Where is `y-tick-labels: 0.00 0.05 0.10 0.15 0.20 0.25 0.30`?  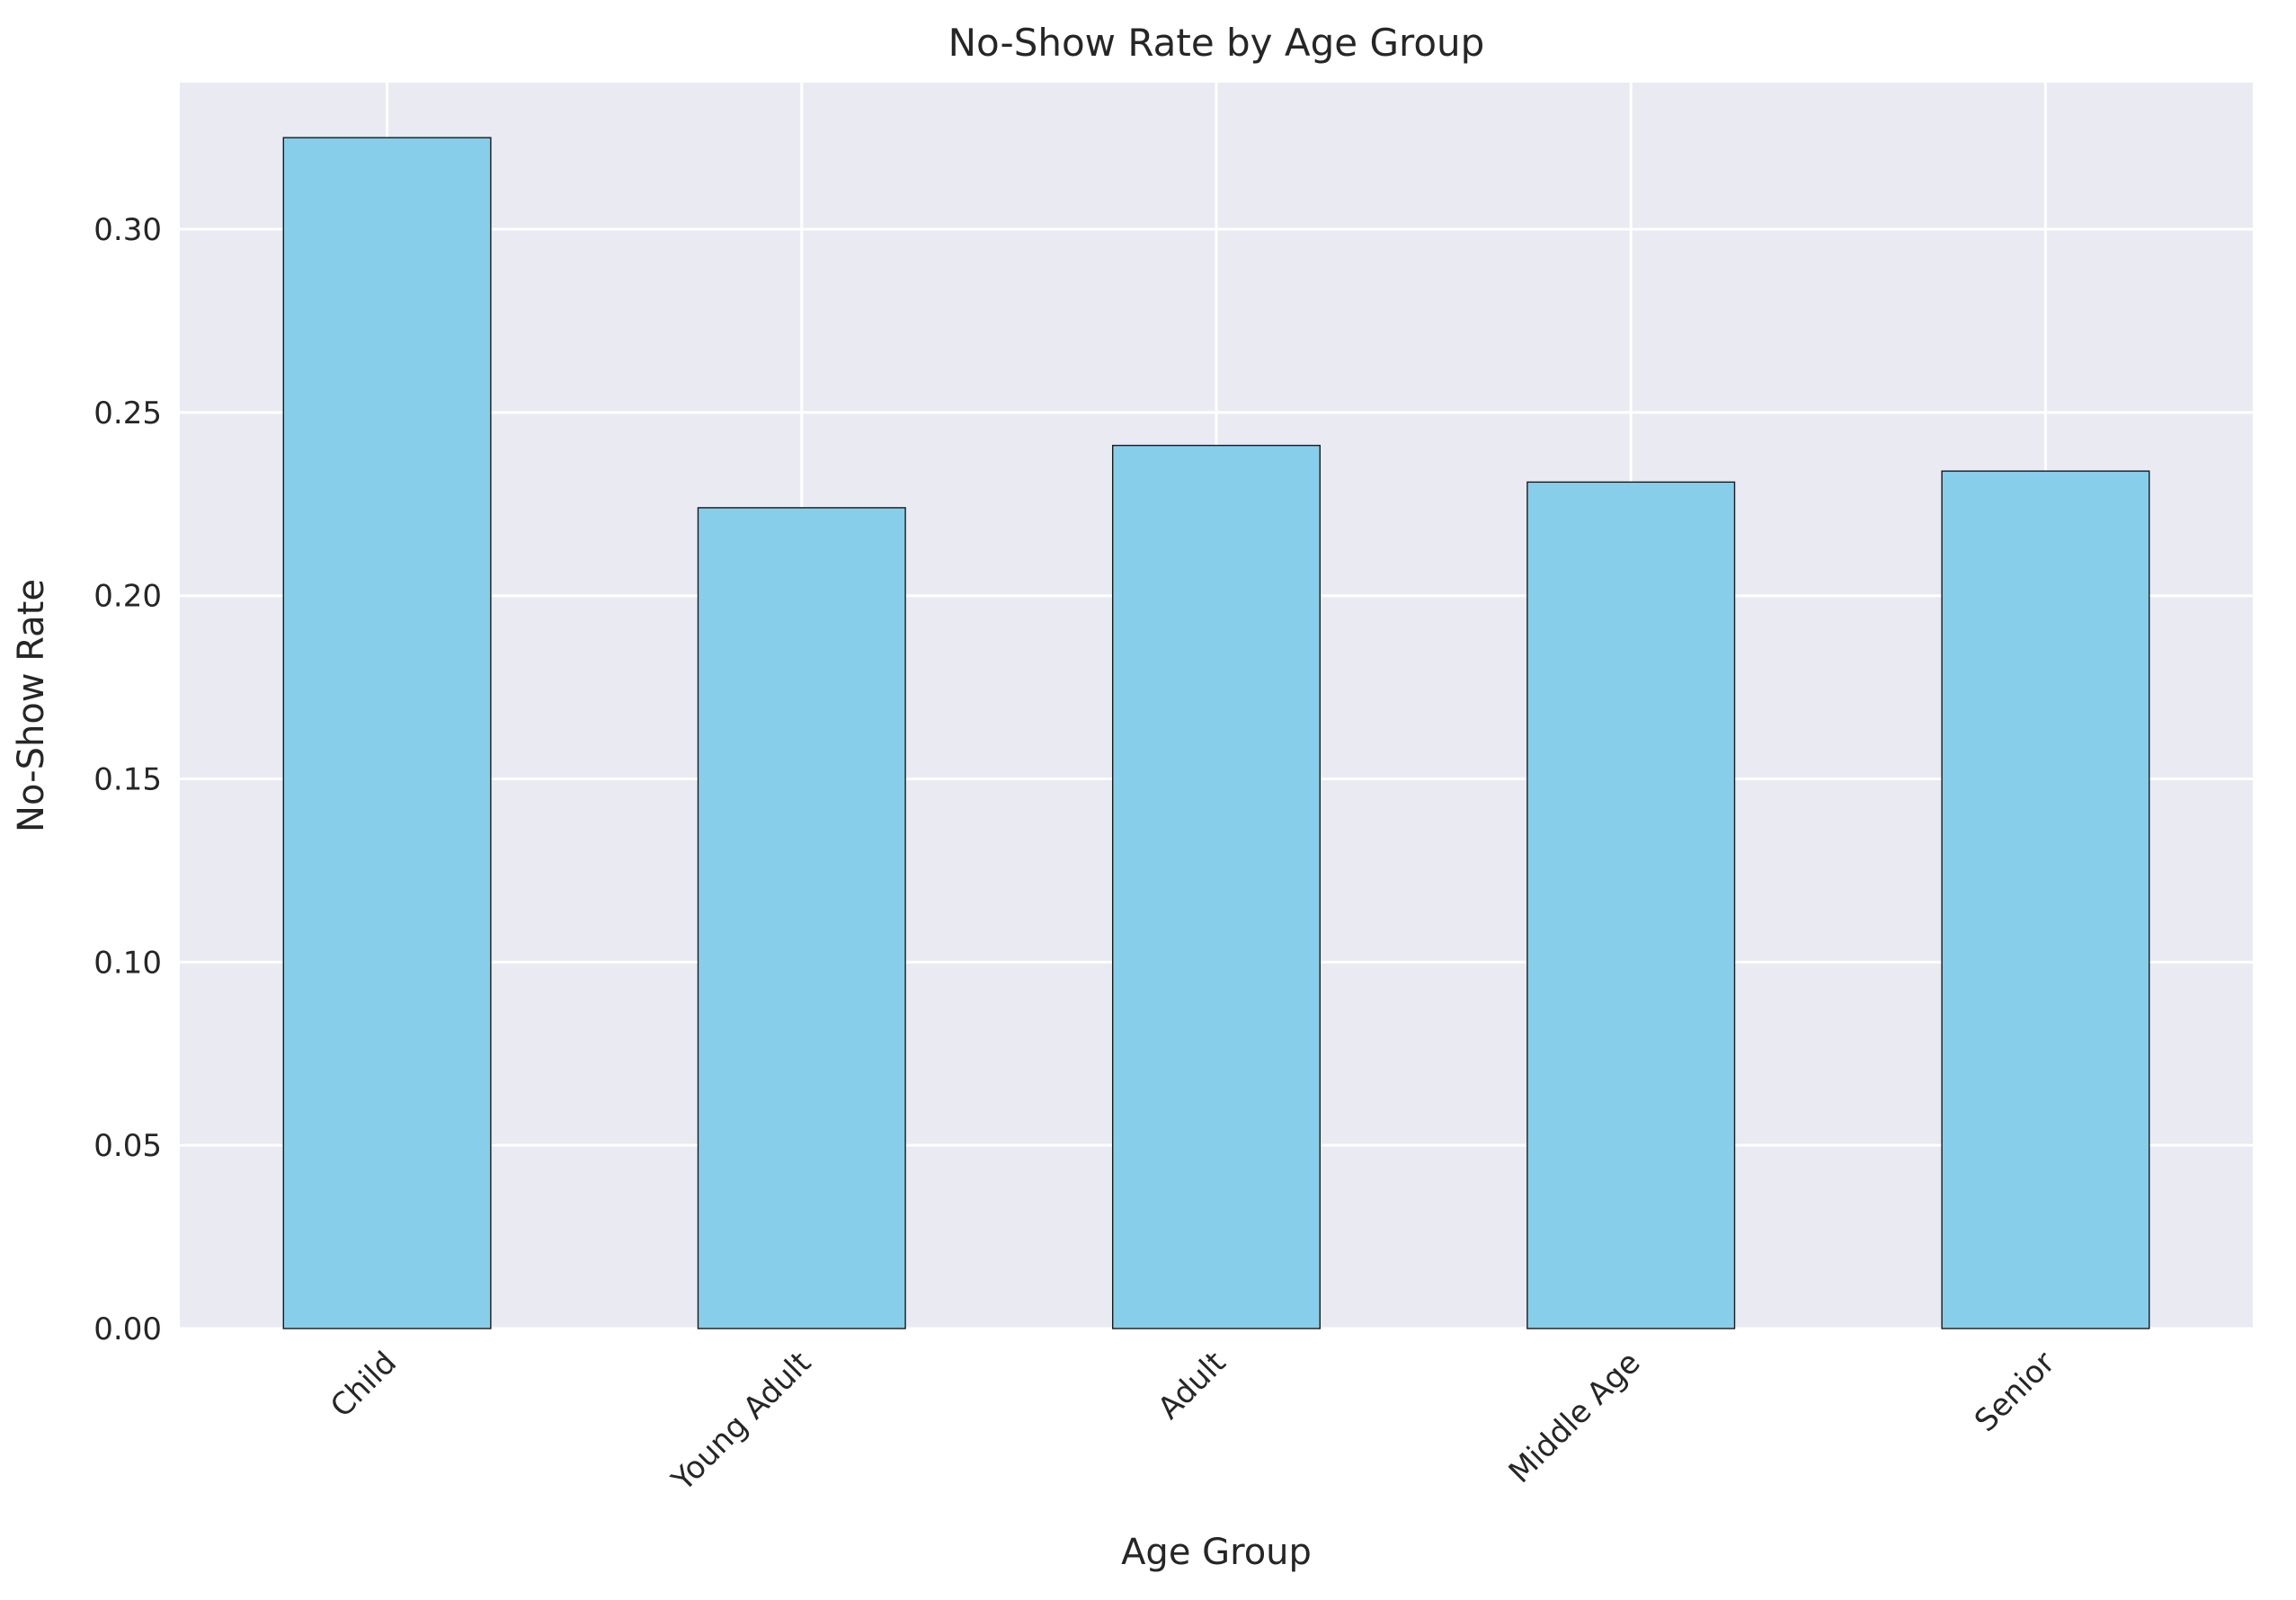
y-tick-labels: 0.00 0.05 0.10 0.15 0.20 0.25 0.30 is located at coordinates (127, 779).